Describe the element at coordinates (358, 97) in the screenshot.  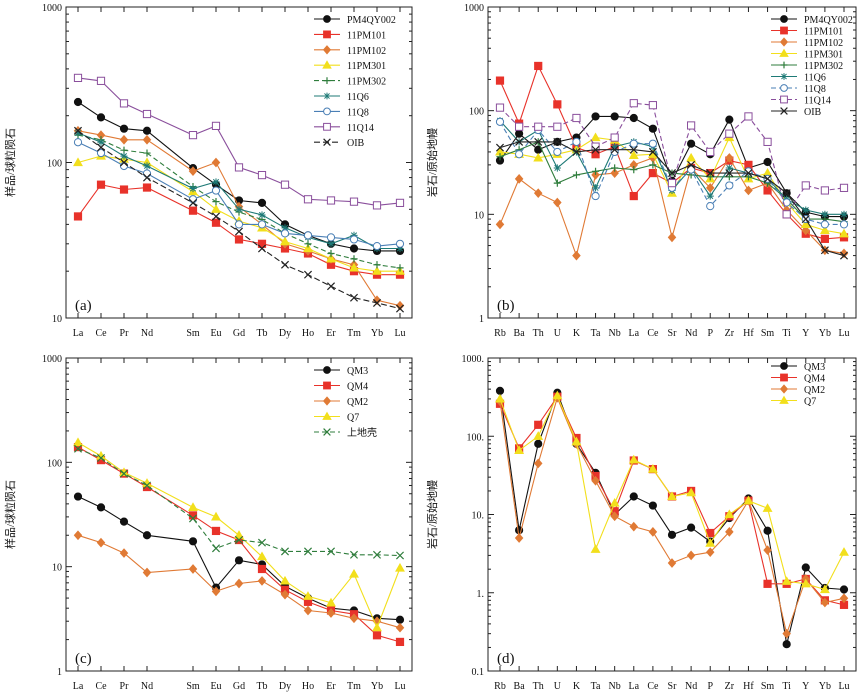
I see `legend-label: 11Q6` at that location.